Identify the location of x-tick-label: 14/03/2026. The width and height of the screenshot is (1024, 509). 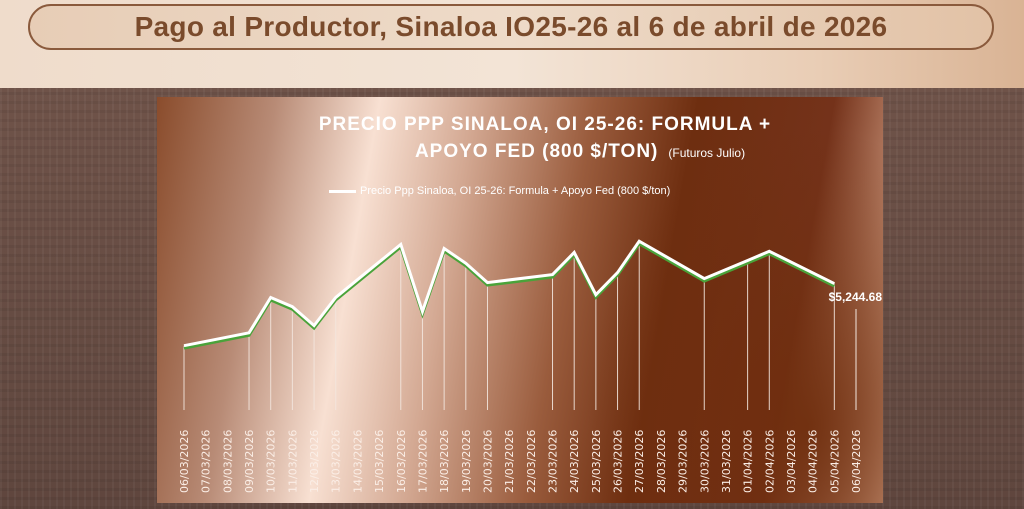
(357, 461).